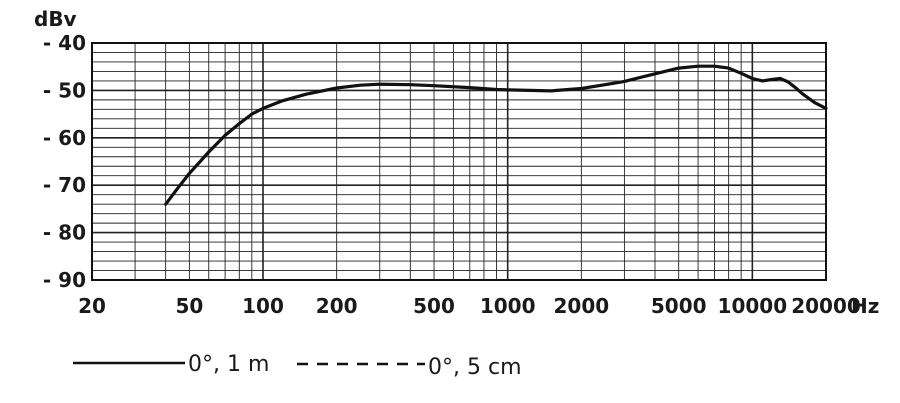 The height and width of the screenshot is (403, 900). Describe the element at coordinates (826, 306) in the screenshot. I see `x-tick-label: 20000` at that location.